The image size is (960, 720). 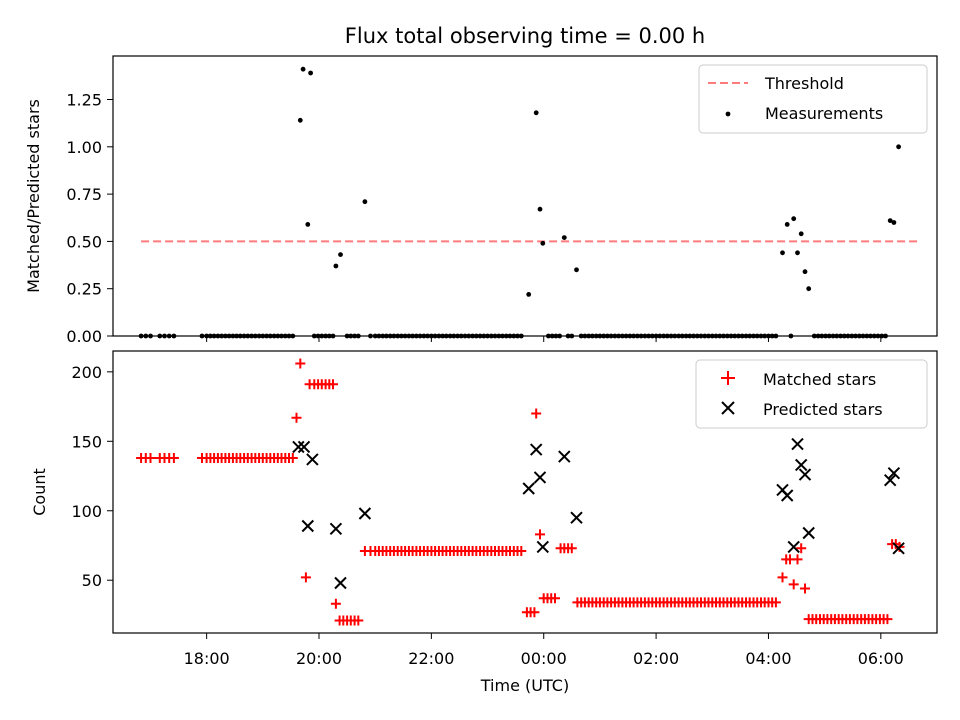 I want to click on y-tick-label: 100, so click(x=86, y=511).